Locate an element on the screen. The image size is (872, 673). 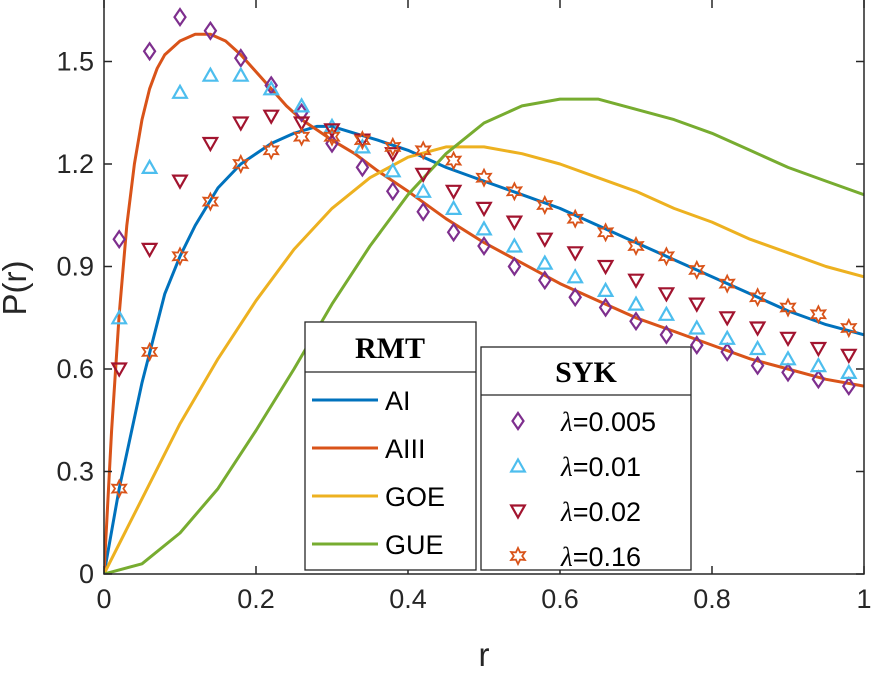
x-tick-label: 0.8 is located at coordinates (712, 599).